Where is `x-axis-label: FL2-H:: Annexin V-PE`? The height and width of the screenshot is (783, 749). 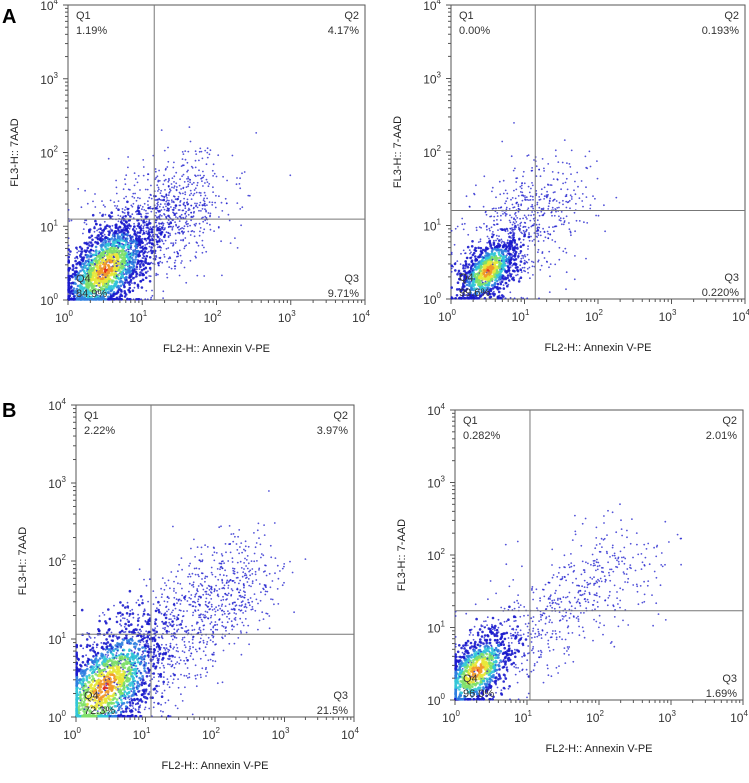 x-axis-label: FL2-H:: Annexin V-PE is located at coordinates (598, 348).